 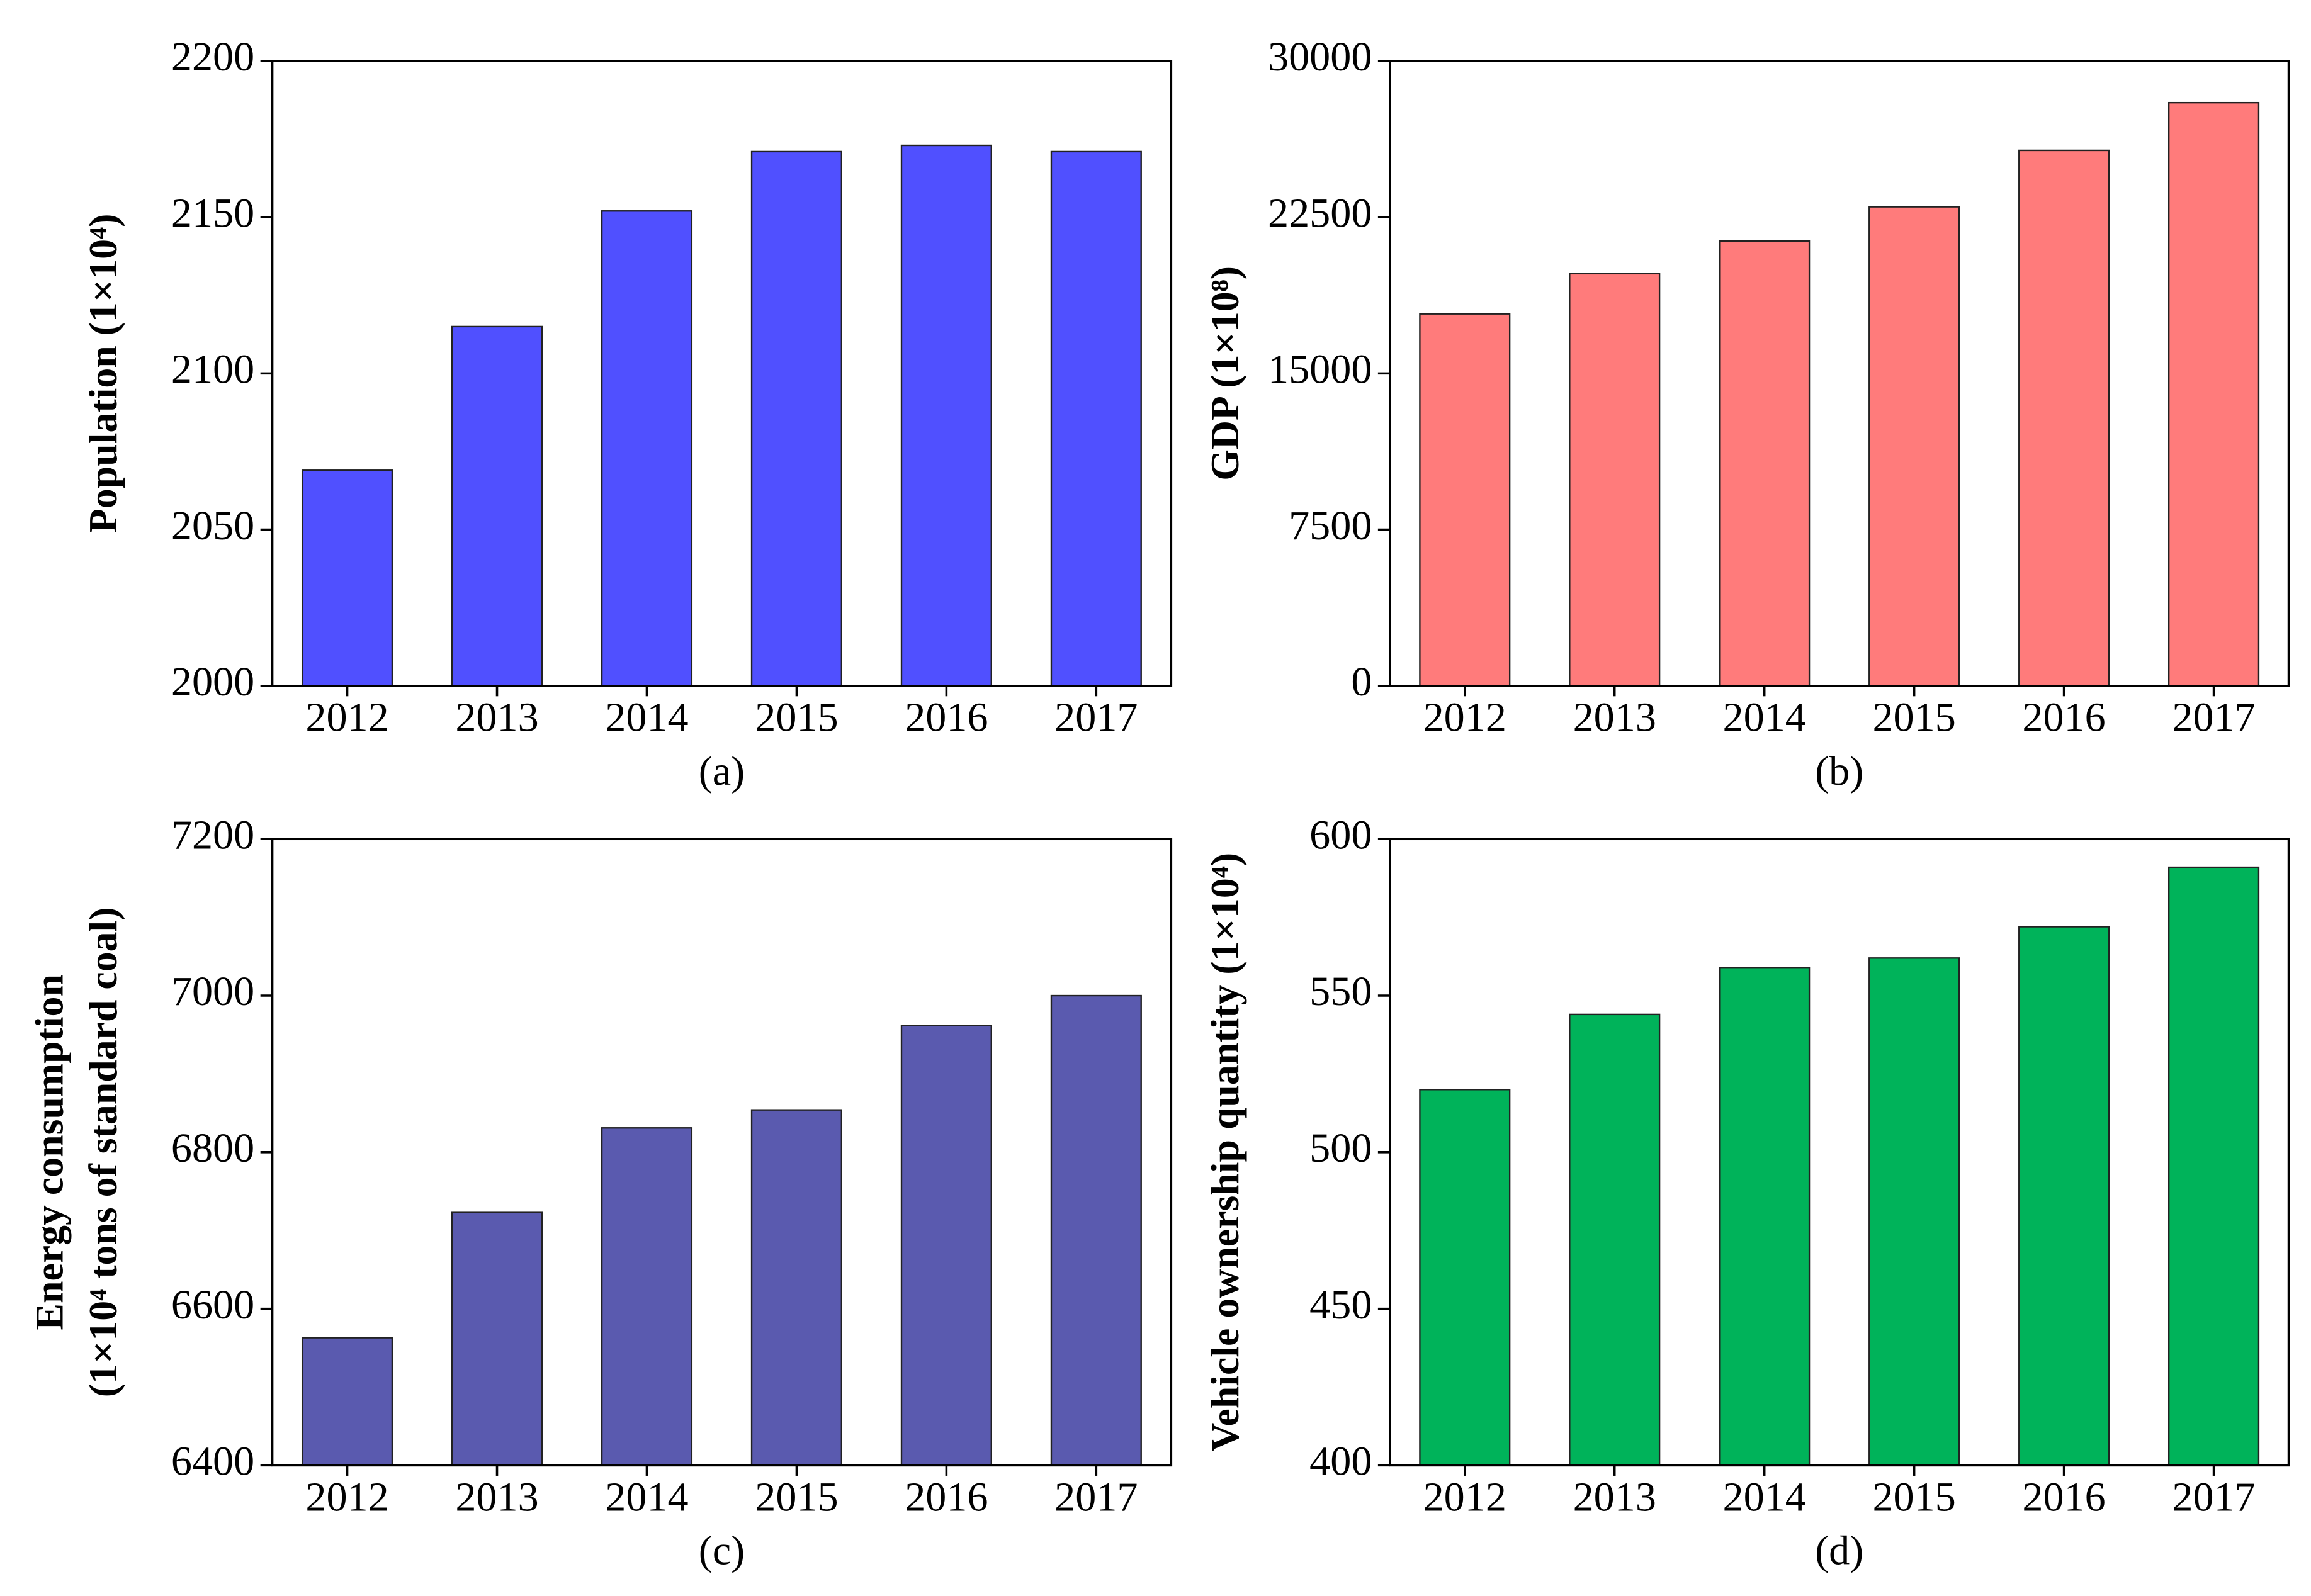 What do you see at coordinates (1224, 1152) in the screenshot?
I see `y-axis-label: Vehicle ownership quantity (1×10⁴)` at bounding box center [1224, 1152].